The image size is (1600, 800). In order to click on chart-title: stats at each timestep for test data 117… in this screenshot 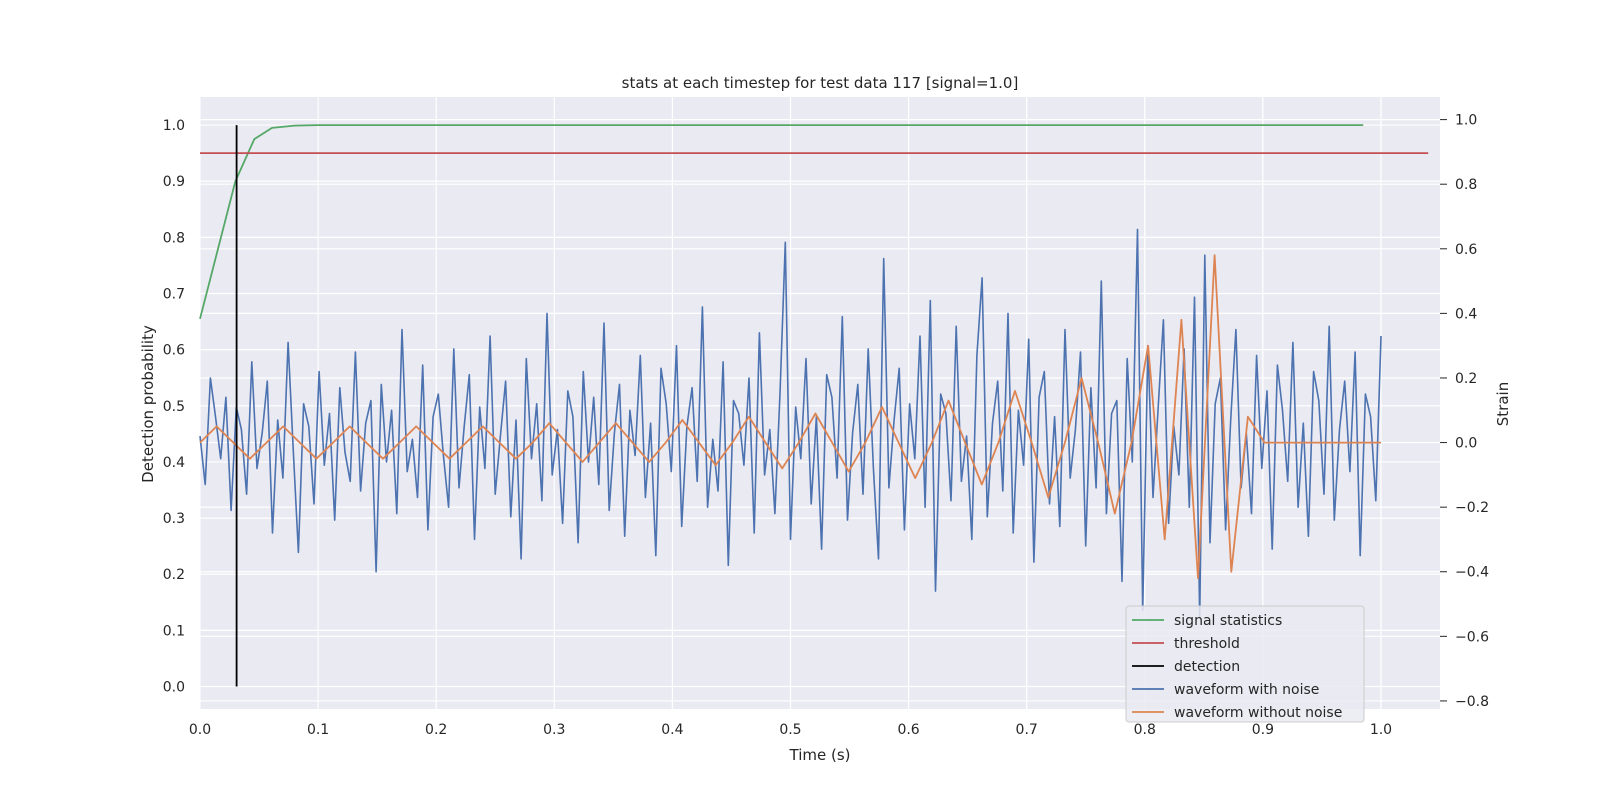, I will do `click(820, 83)`.